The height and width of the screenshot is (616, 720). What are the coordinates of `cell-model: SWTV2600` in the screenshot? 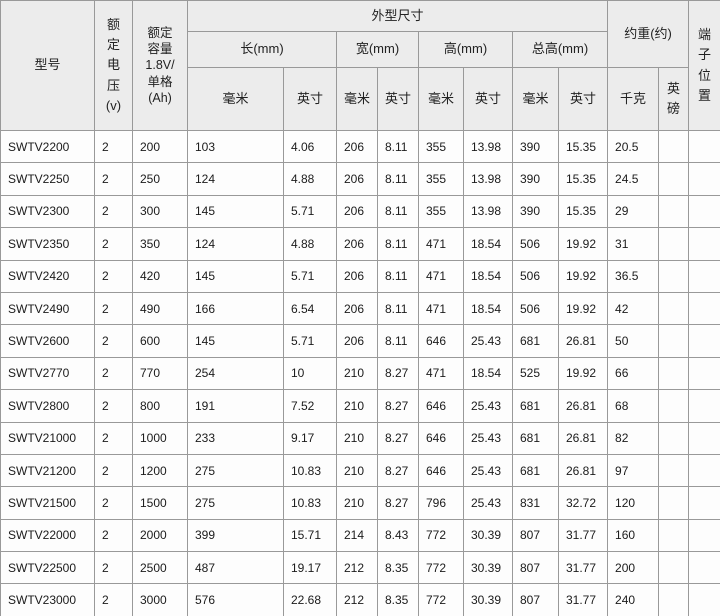 It's located at (47, 341).